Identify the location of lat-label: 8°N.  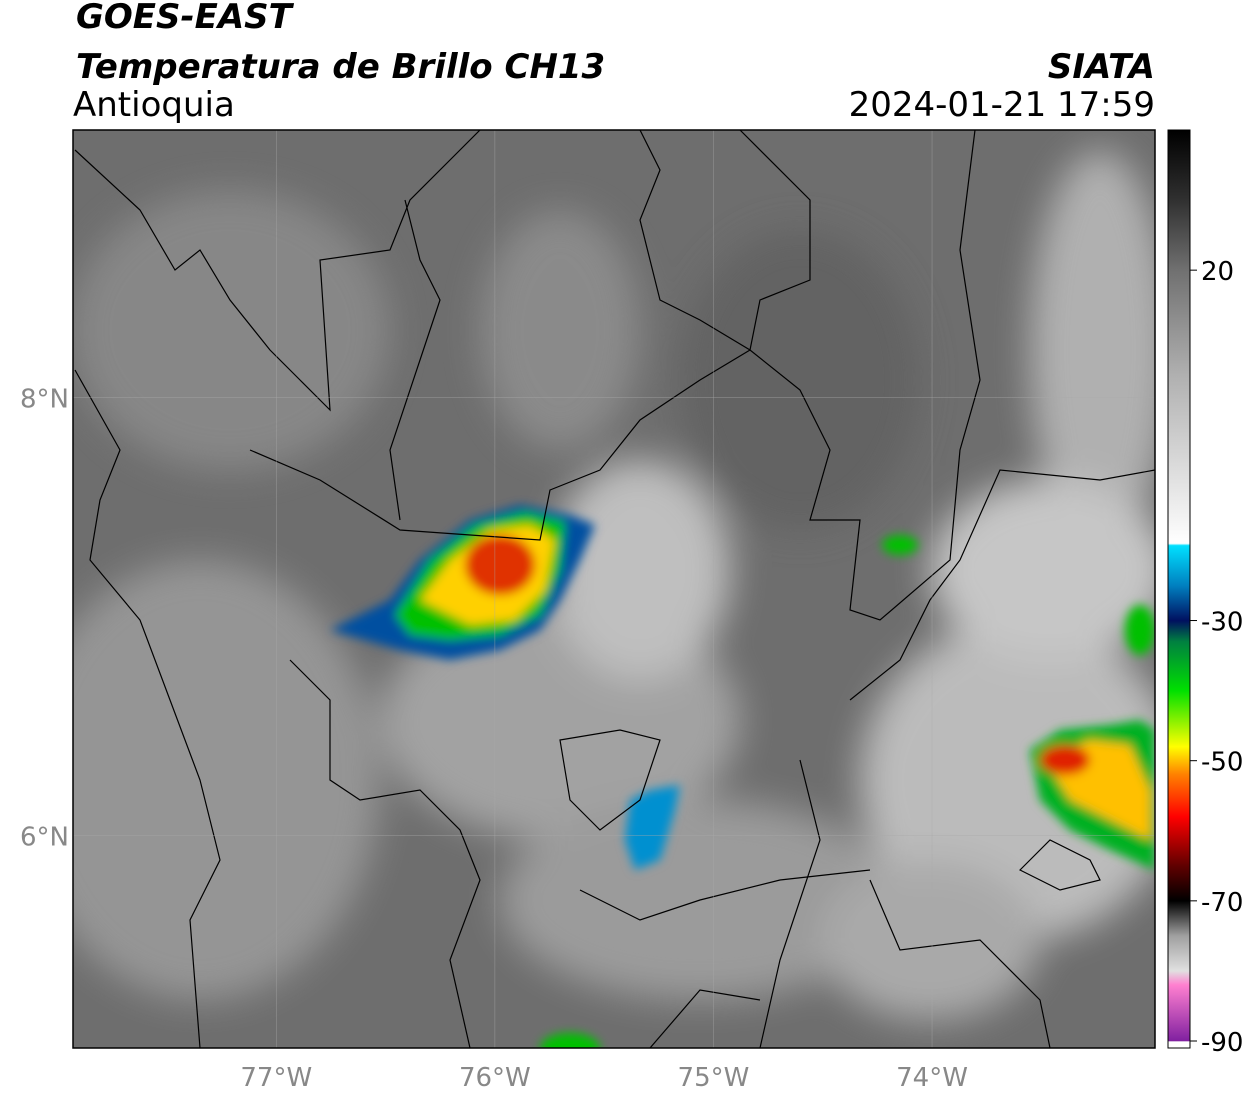
(44, 399).